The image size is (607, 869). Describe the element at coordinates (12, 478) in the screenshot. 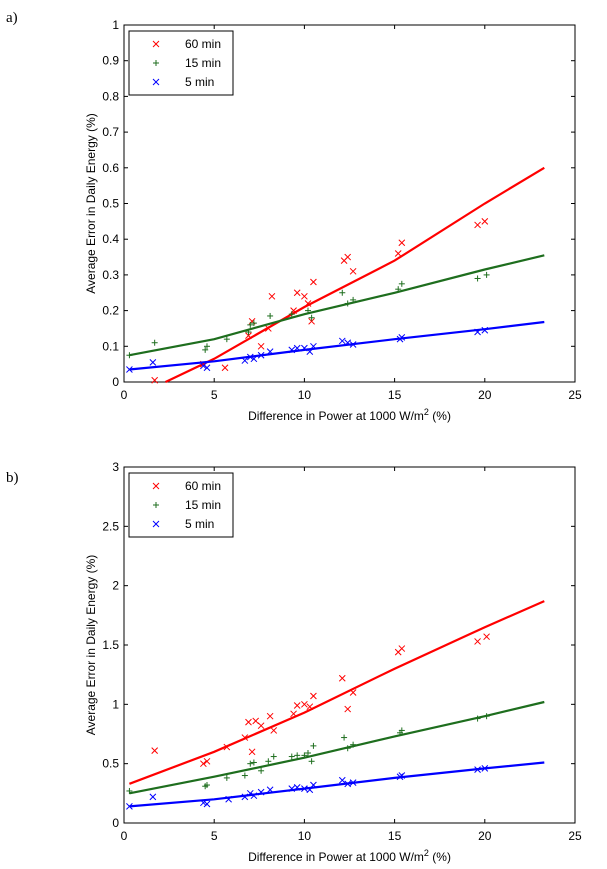

I see `panel-label: b)` at that location.